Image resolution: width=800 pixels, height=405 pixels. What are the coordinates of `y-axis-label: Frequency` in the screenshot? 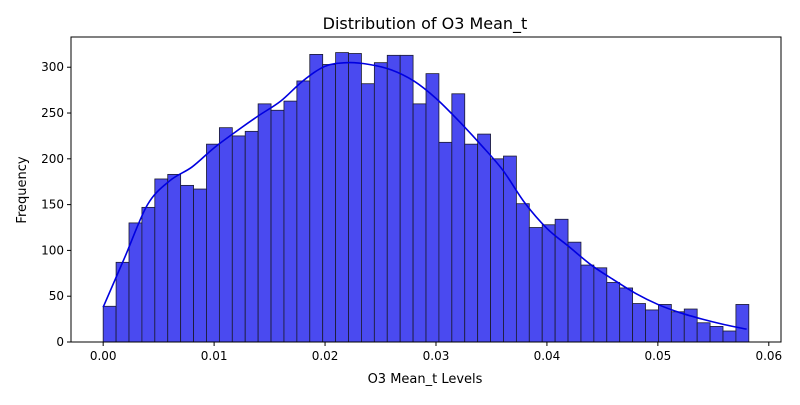 It's located at (22, 189).